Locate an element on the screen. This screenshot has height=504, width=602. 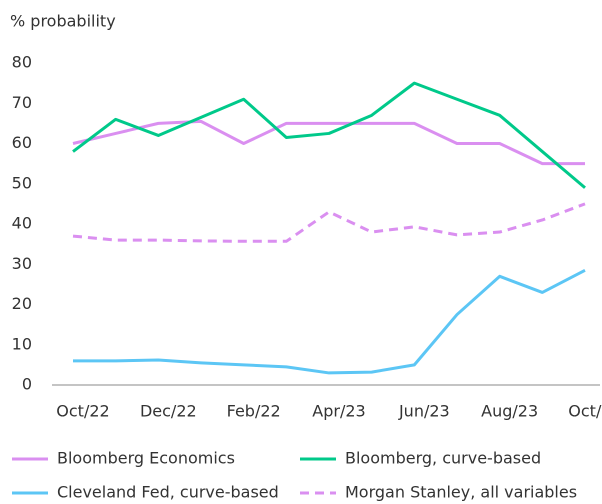
y-tick-label: 20 is located at coordinates (22, 303).